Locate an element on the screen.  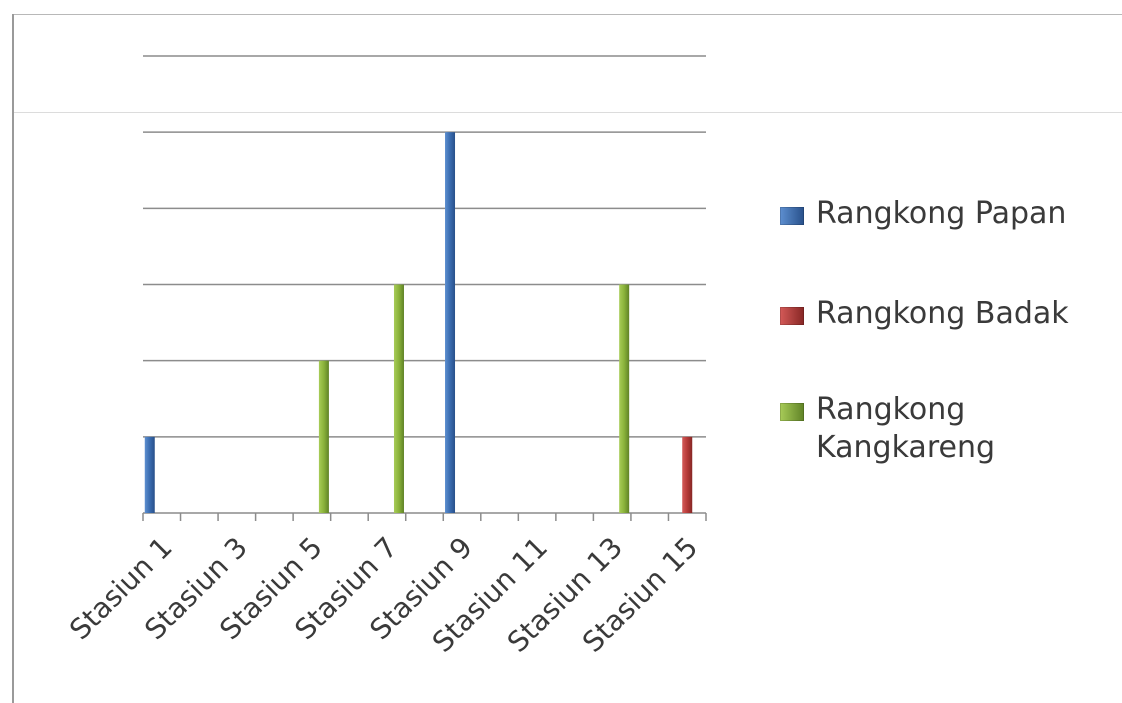
legend-label-rangkong-papan: Rangkong Papan is located at coordinates (941, 213).